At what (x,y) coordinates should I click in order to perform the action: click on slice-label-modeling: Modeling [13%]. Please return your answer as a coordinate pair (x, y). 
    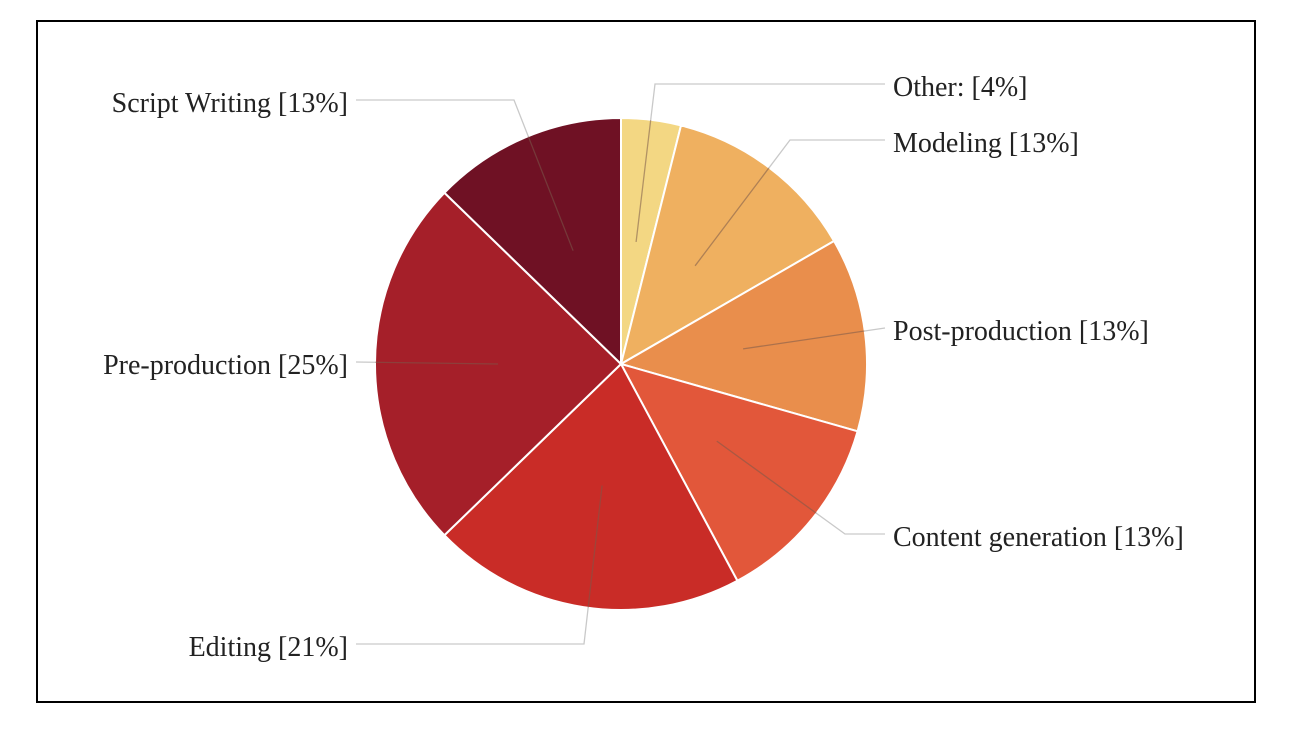
    Looking at the image, I should click on (986, 143).